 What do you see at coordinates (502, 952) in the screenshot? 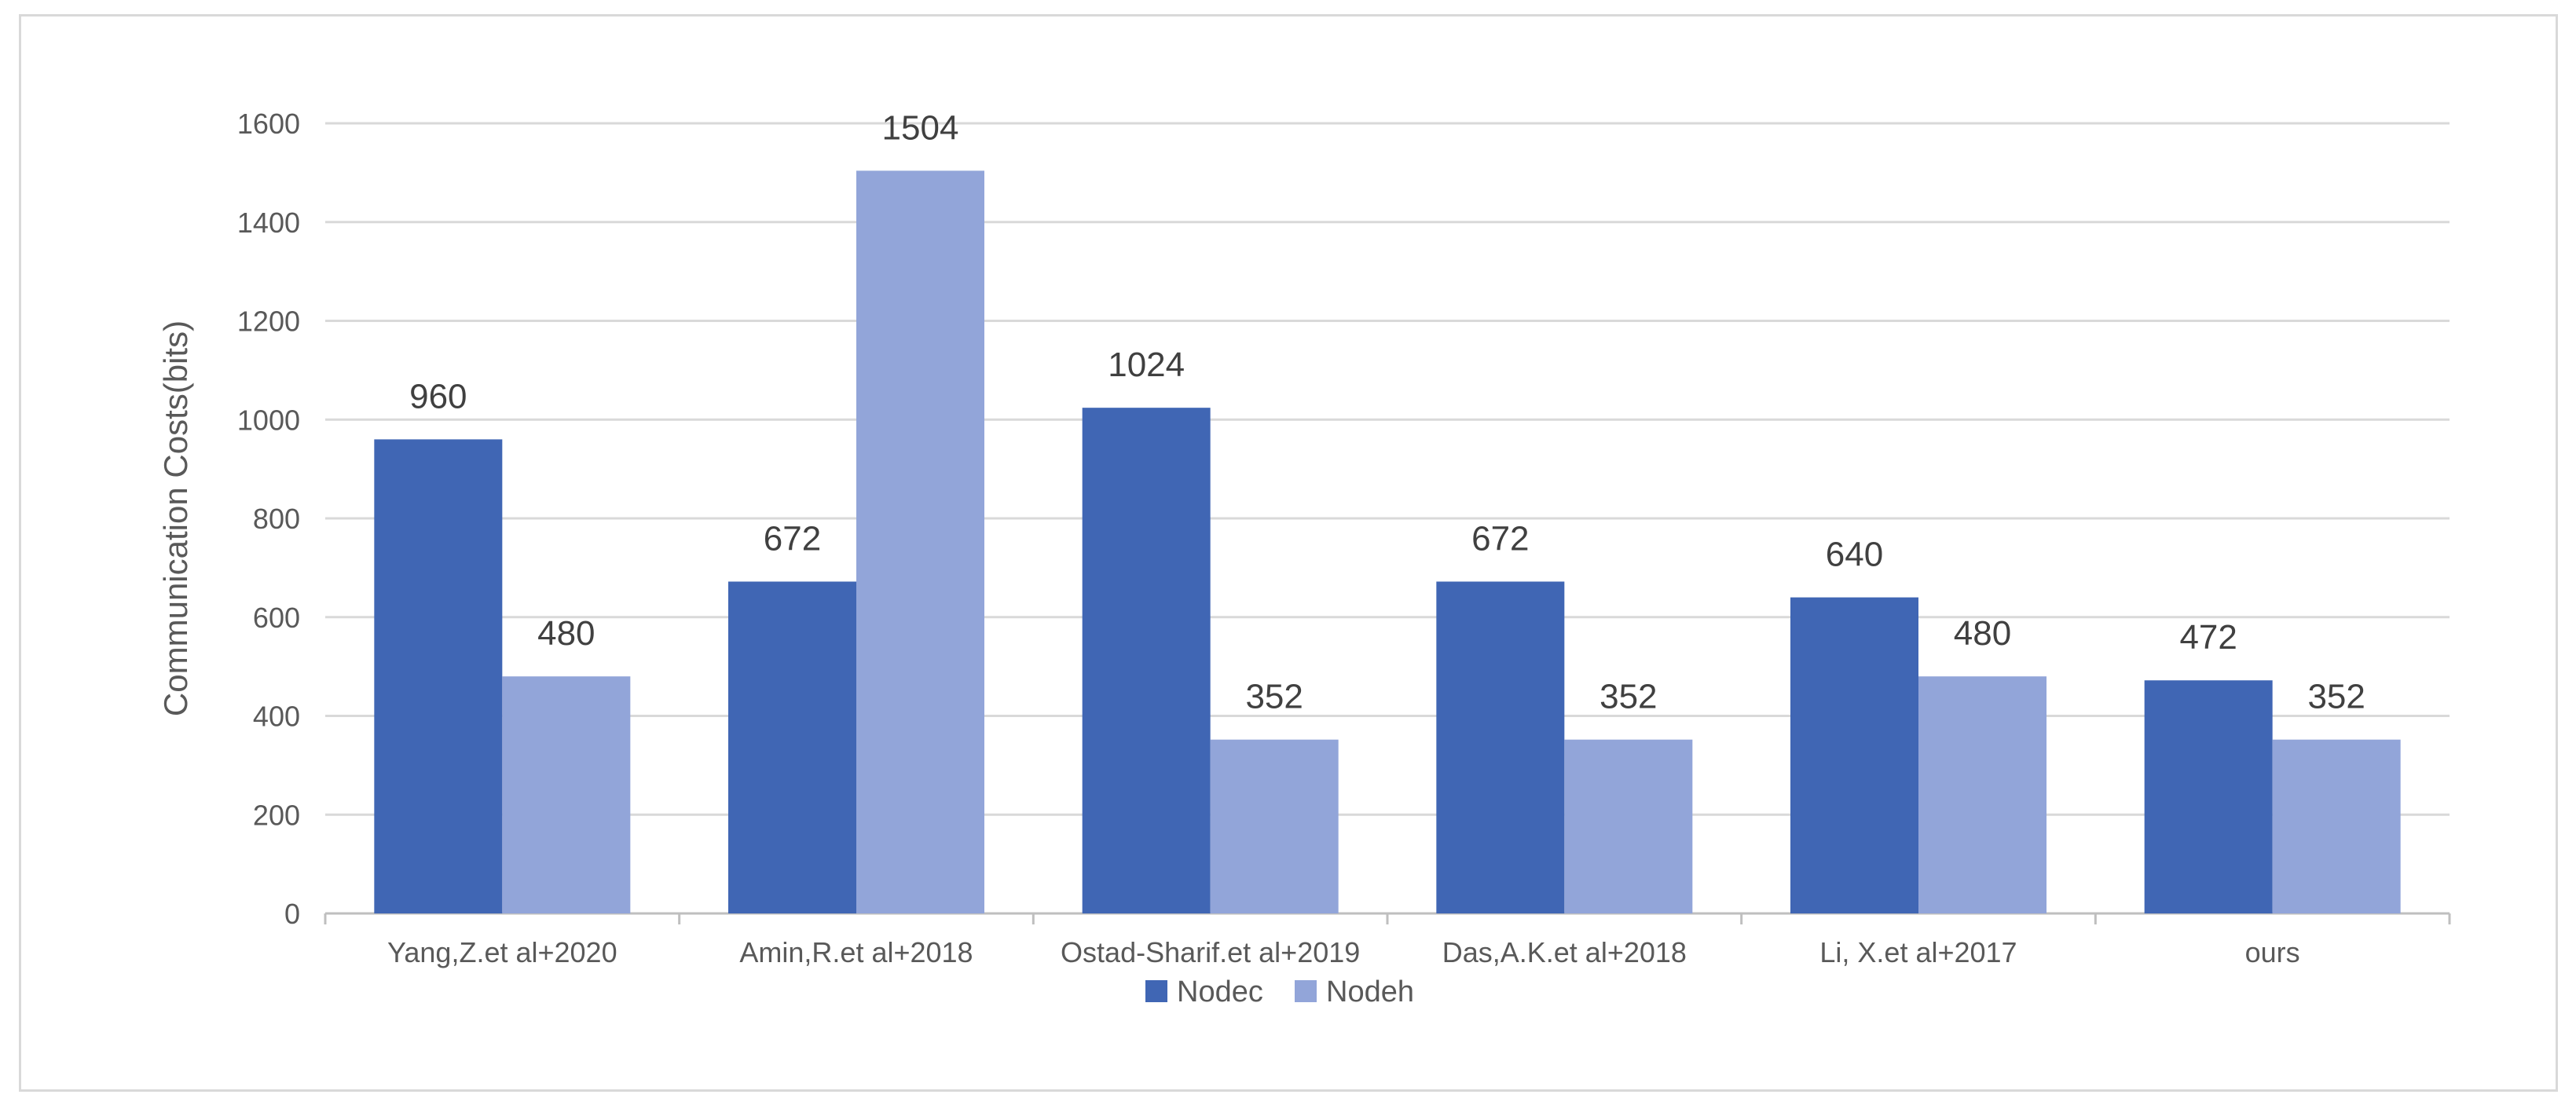
I see `x-tick-label: Yang,Z.et al+2020` at bounding box center [502, 952].